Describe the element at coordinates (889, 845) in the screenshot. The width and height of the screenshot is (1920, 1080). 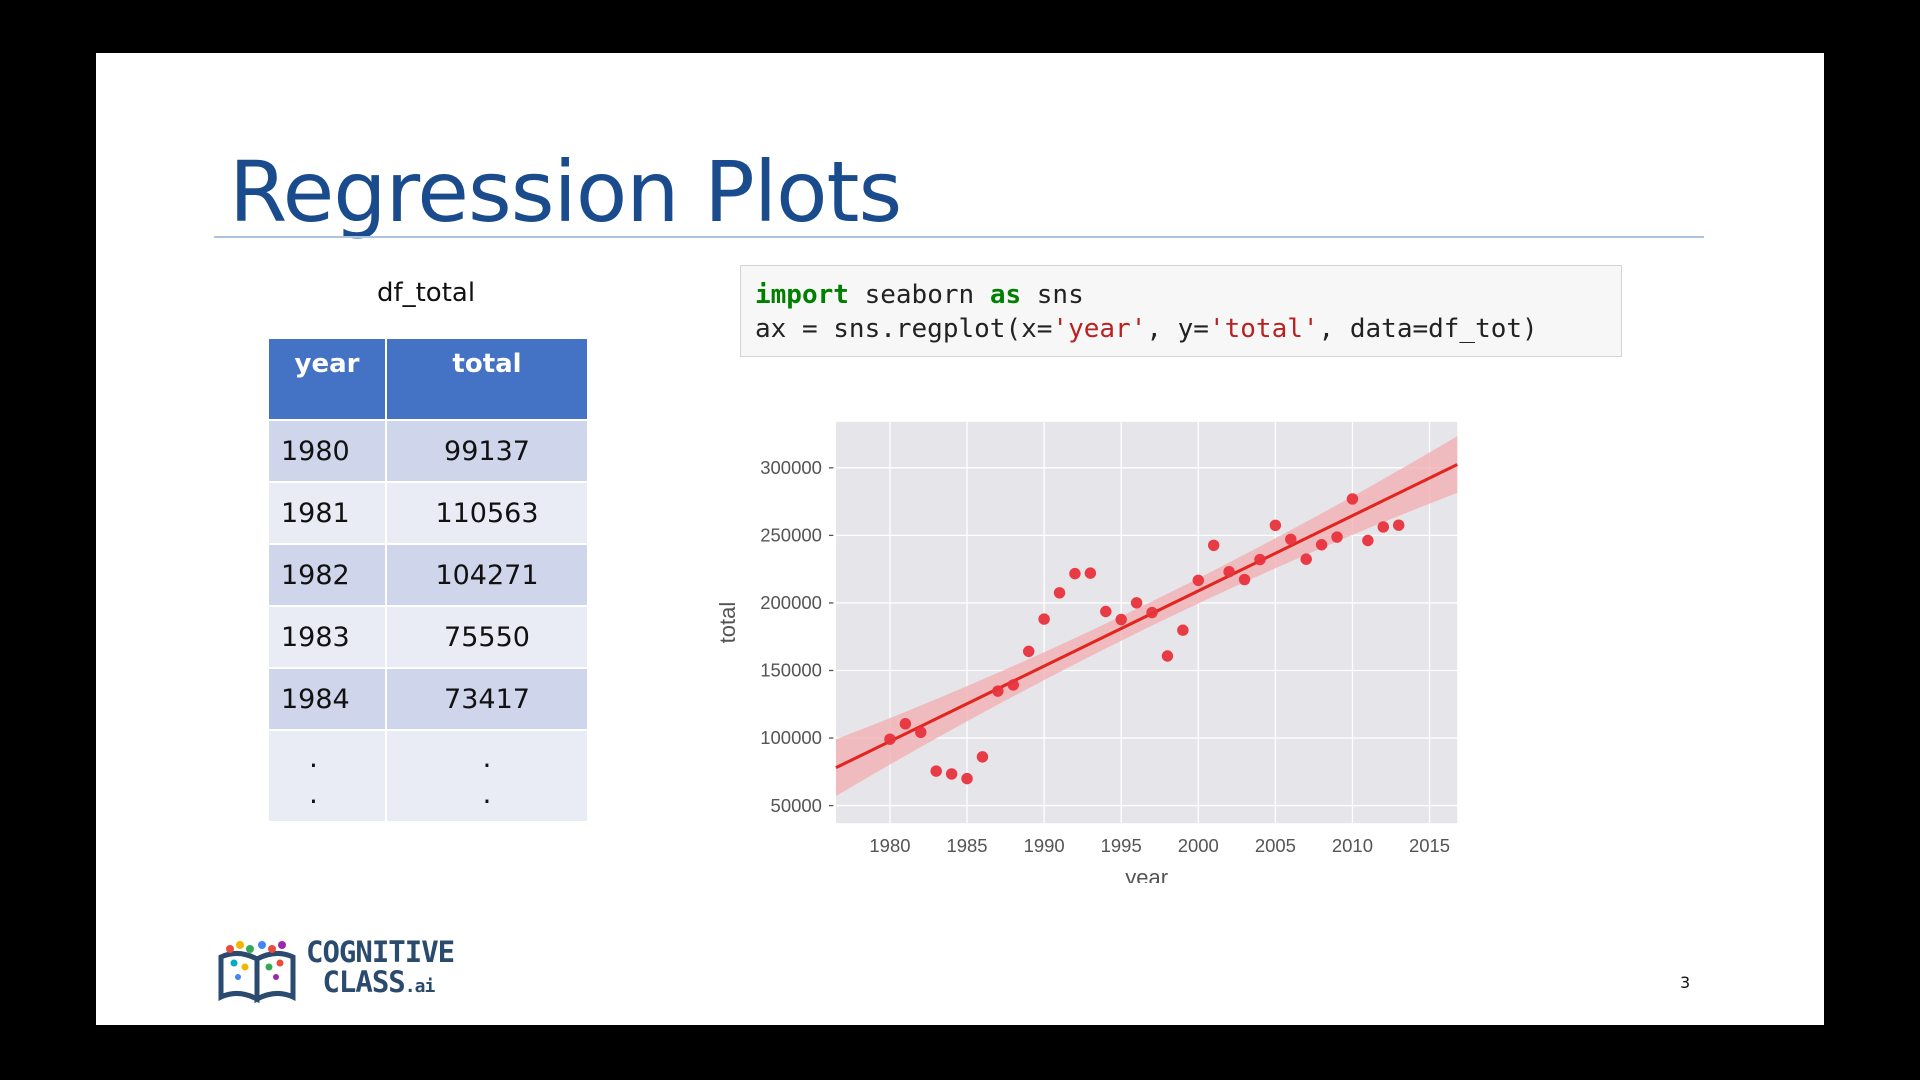
I see `x-tick-label: 1980` at that location.